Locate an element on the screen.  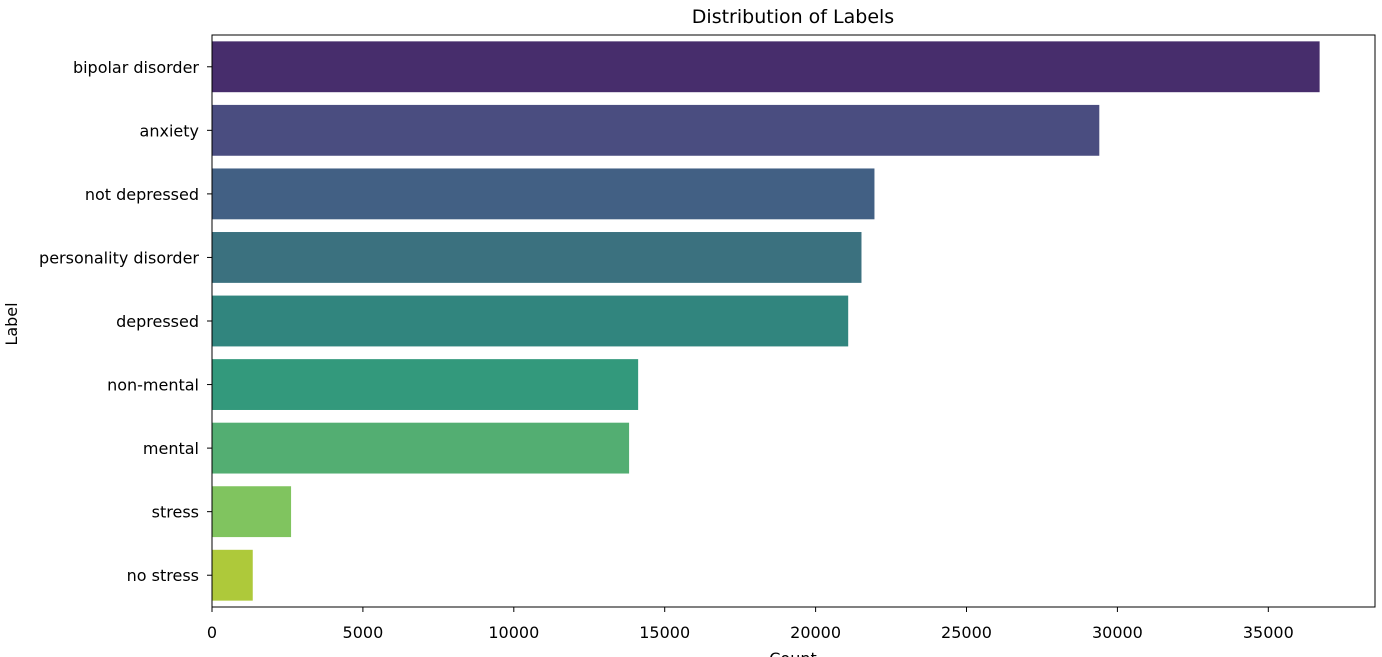
x-tick-label: 30000 is located at coordinates (1117, 632).